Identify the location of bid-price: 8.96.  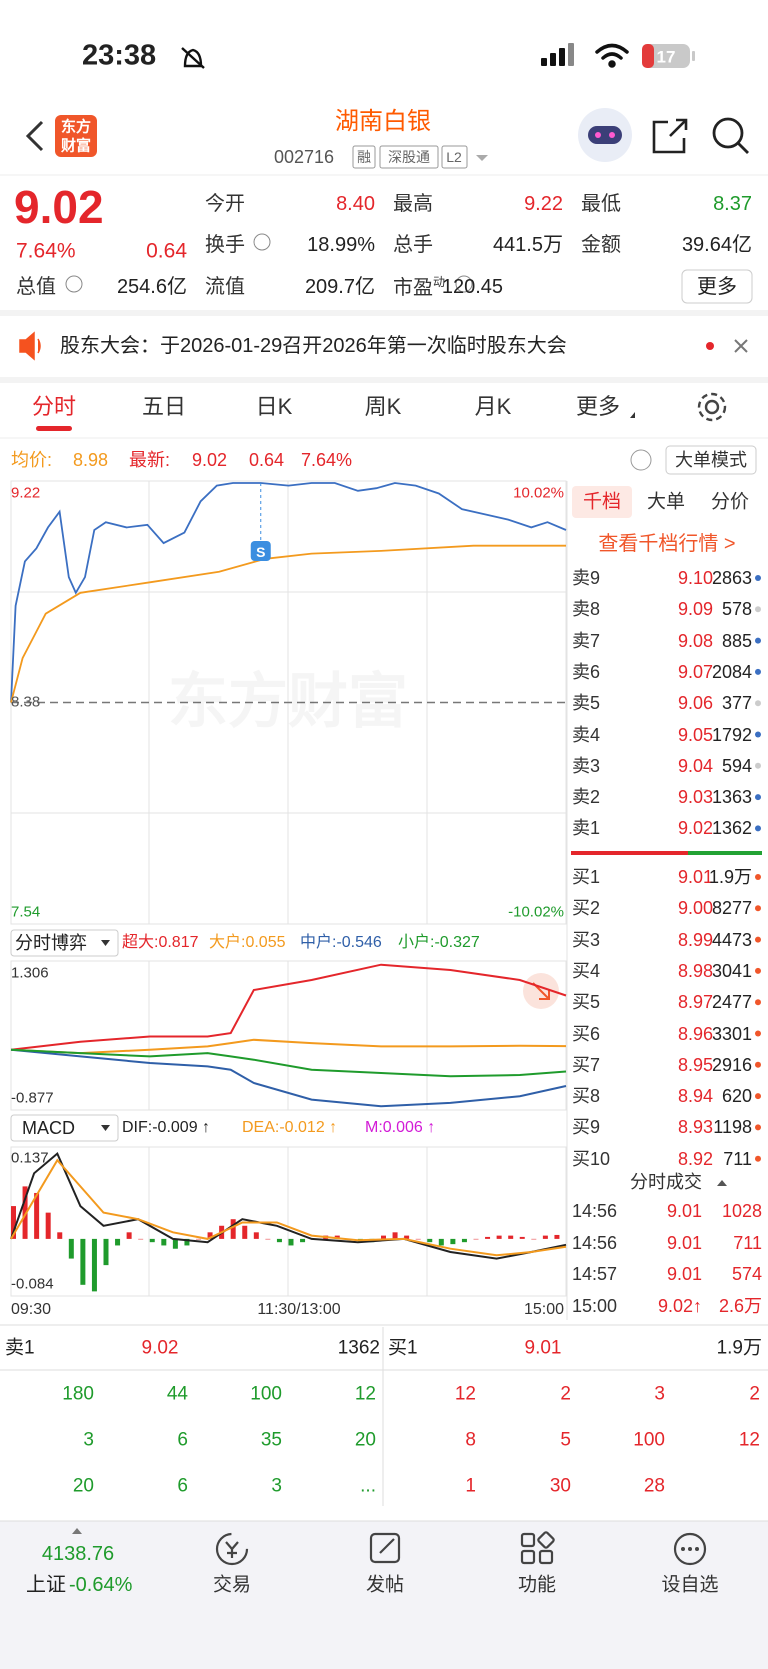
(695, 1033).